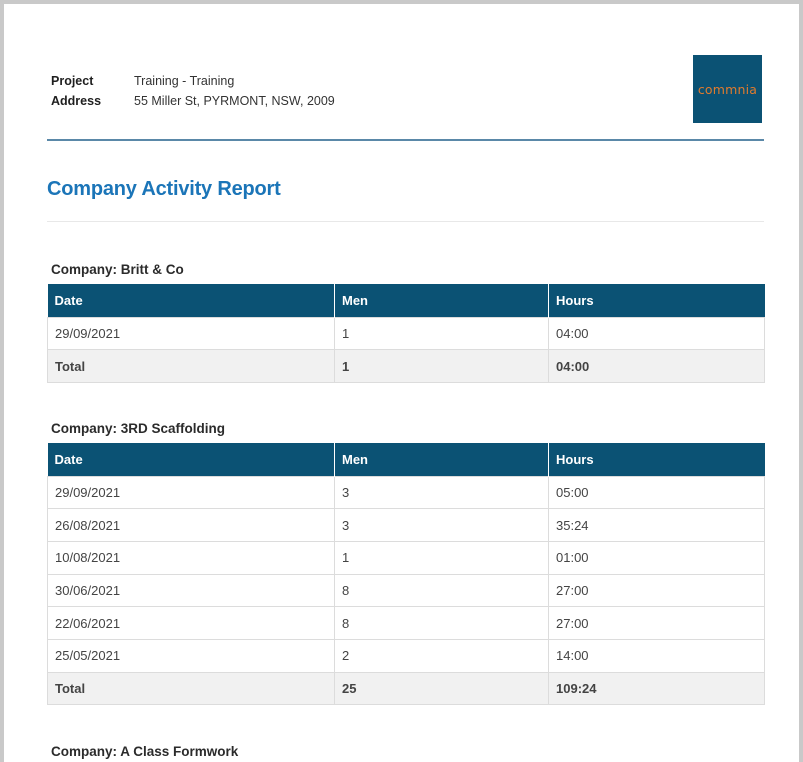 This screenshot has width=803, height=762. Describe the element at coordinates (234, 101) in the screenshot. I see `address-value: 55 Miller St, PYRMONT, NSW, 2009` at that location.